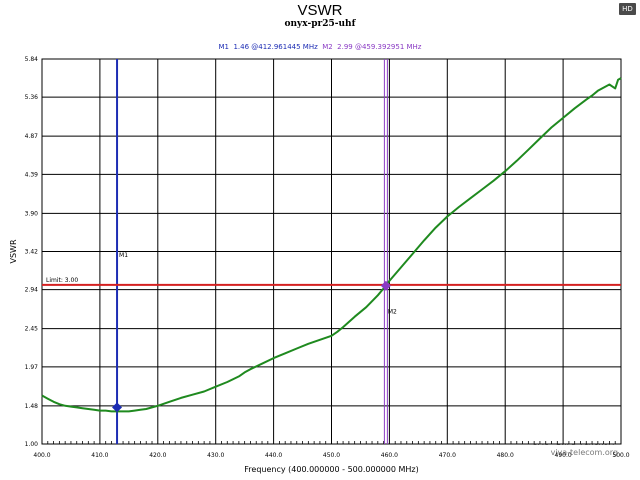  What do you see at coordinates (32, 59) in the screenshot?
I see `y-tick-label: 5.84` at bounding box center [32, 59].